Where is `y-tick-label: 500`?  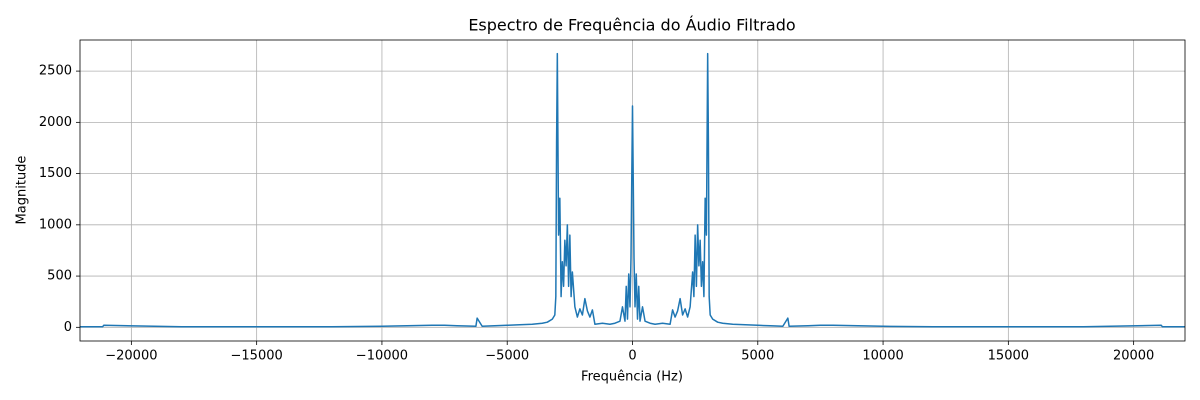
y-tick-label: 500 is located at coordinates (59, 276).